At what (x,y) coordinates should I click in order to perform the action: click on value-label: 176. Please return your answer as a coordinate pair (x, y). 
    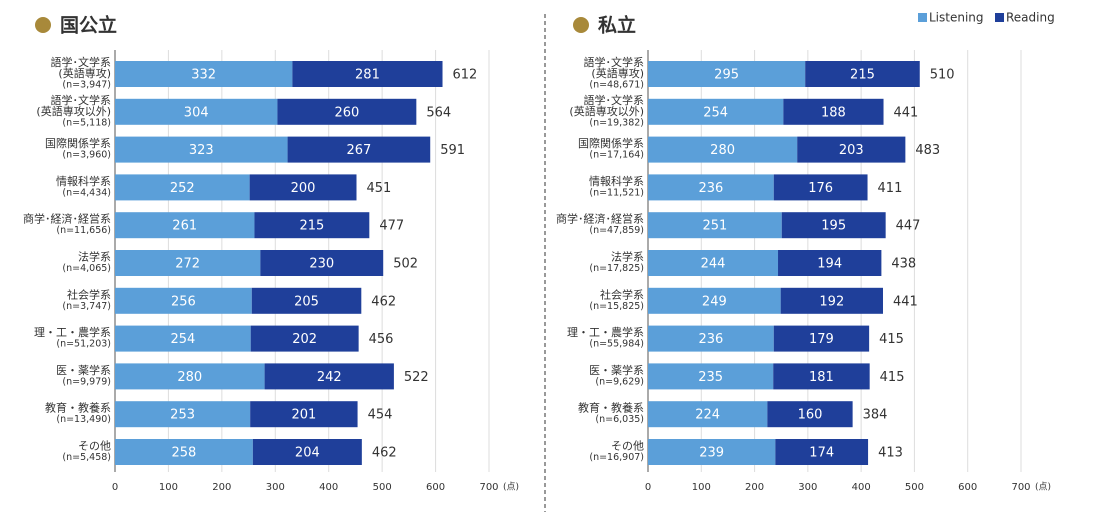
    Looking at the image, I should click on (820, 188).